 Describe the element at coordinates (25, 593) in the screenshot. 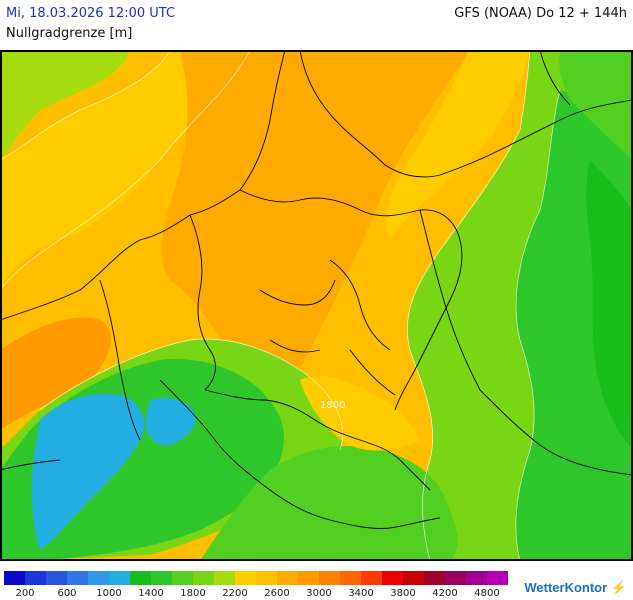

I see `legend-tick-label: 200` at that location.